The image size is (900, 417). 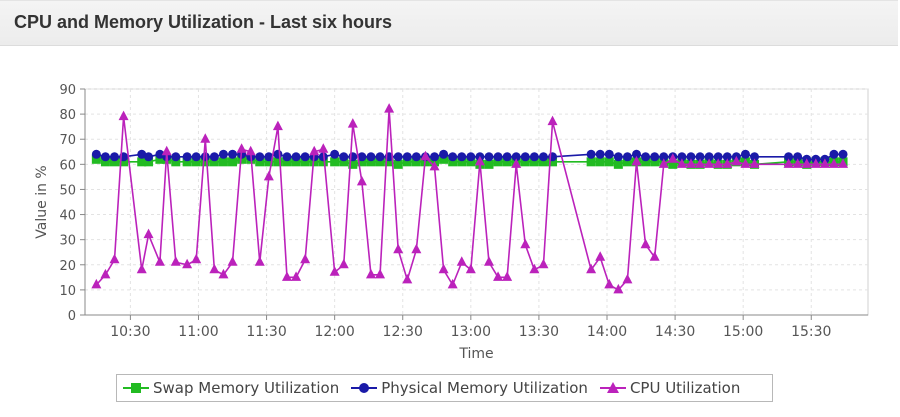 I want to click on y-tick-label: 0, so click(x=72, y=316).